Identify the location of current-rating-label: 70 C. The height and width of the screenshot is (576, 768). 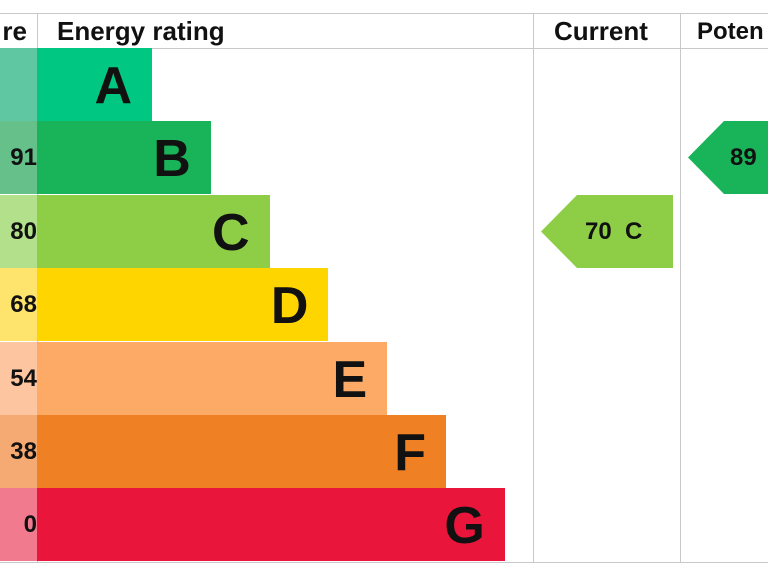
(614, 231).